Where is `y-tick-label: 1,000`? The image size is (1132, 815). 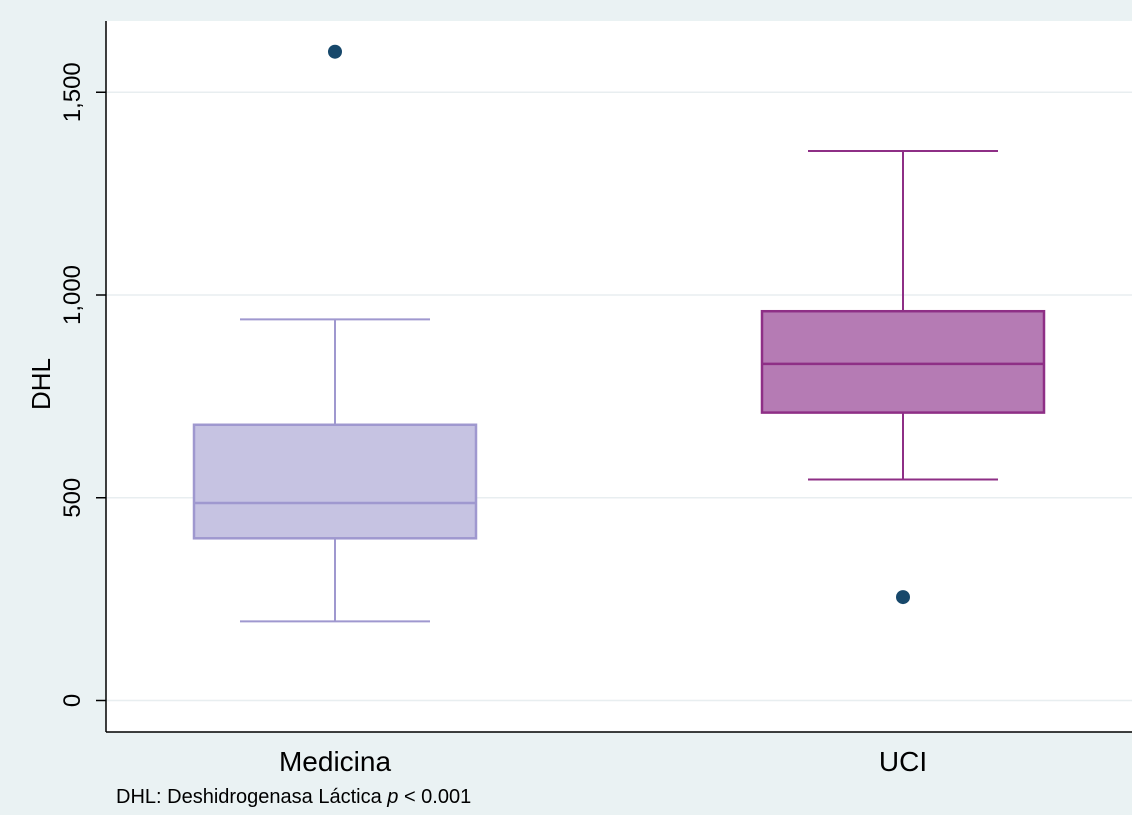
y-tick-label: 1,000 is located at coordinates (72, 295).